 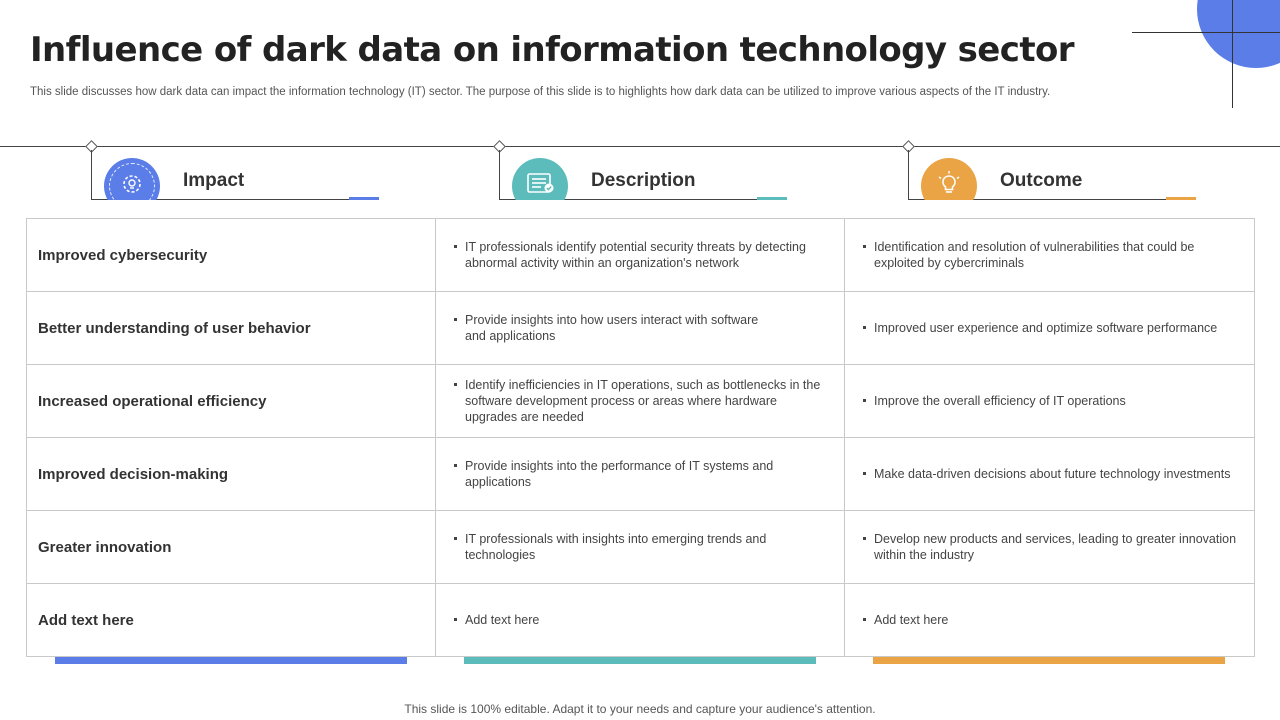 I want to click on decorative-line-horizontal, so click(x=1206, y=32).